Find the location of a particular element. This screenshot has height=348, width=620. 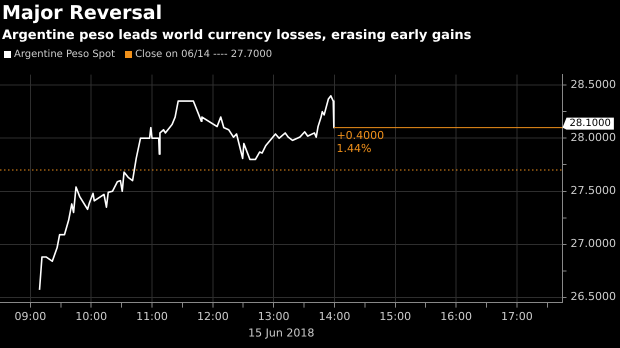

y-tick-label: 27.0000 is located at coordinates (593, 243).